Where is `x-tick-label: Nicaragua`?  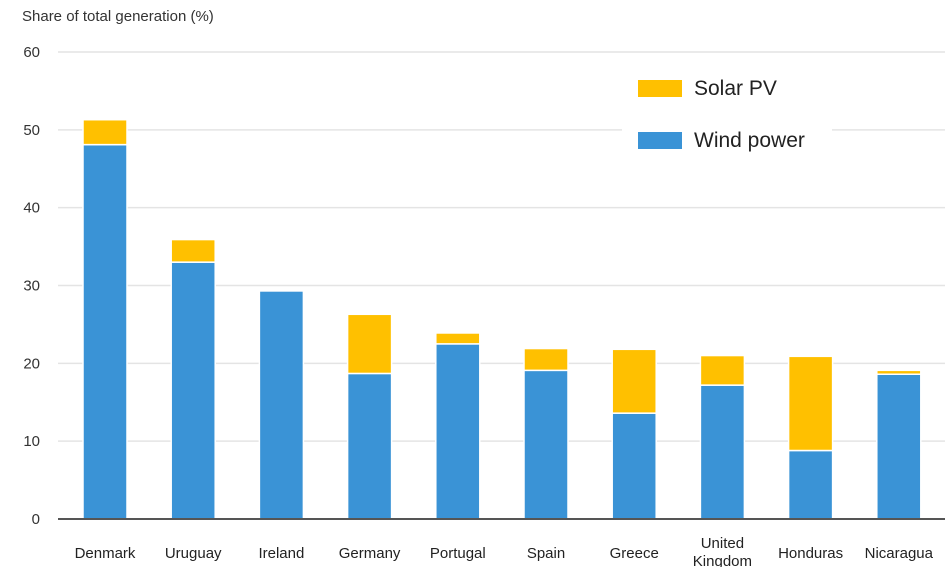
x-tick-label: Nicaragua is located at coordinates (899, 553).